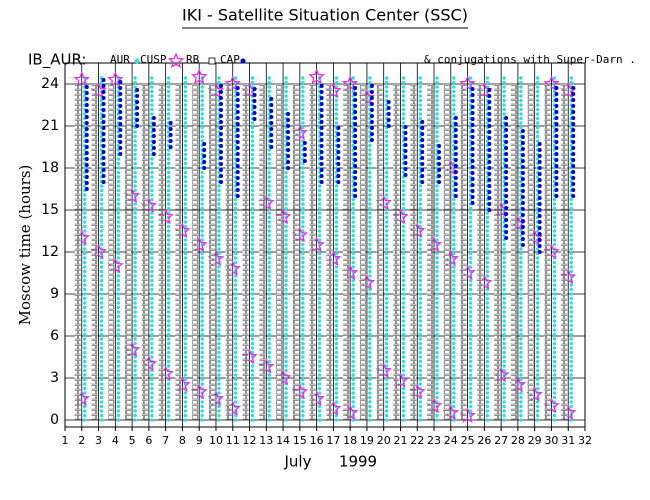 The height and width of the screenshot is (500, 650). I want to click on x-tick-label: 1, so click(65, 440).